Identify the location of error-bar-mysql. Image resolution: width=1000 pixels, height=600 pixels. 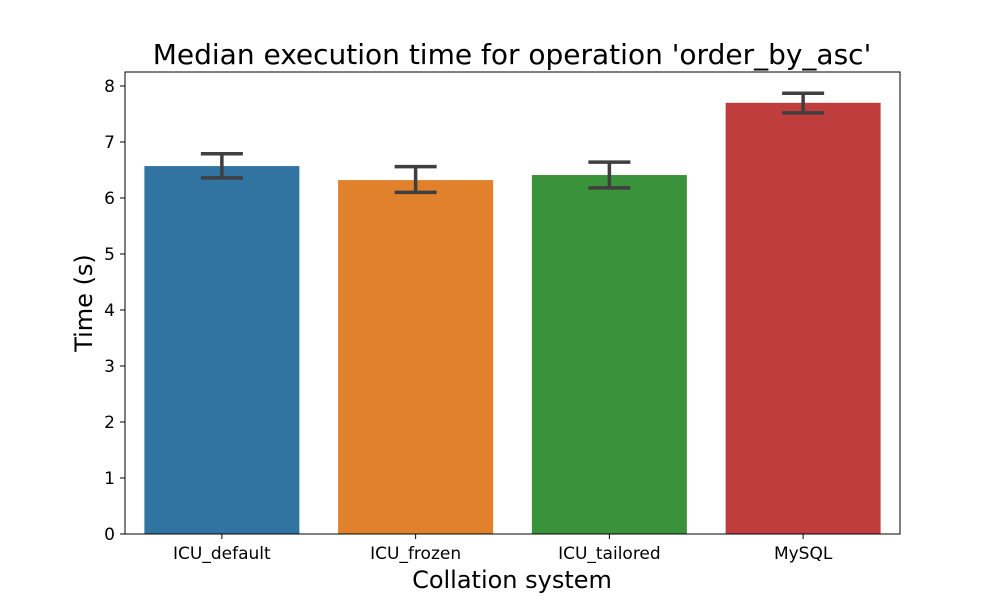
(803, 103).